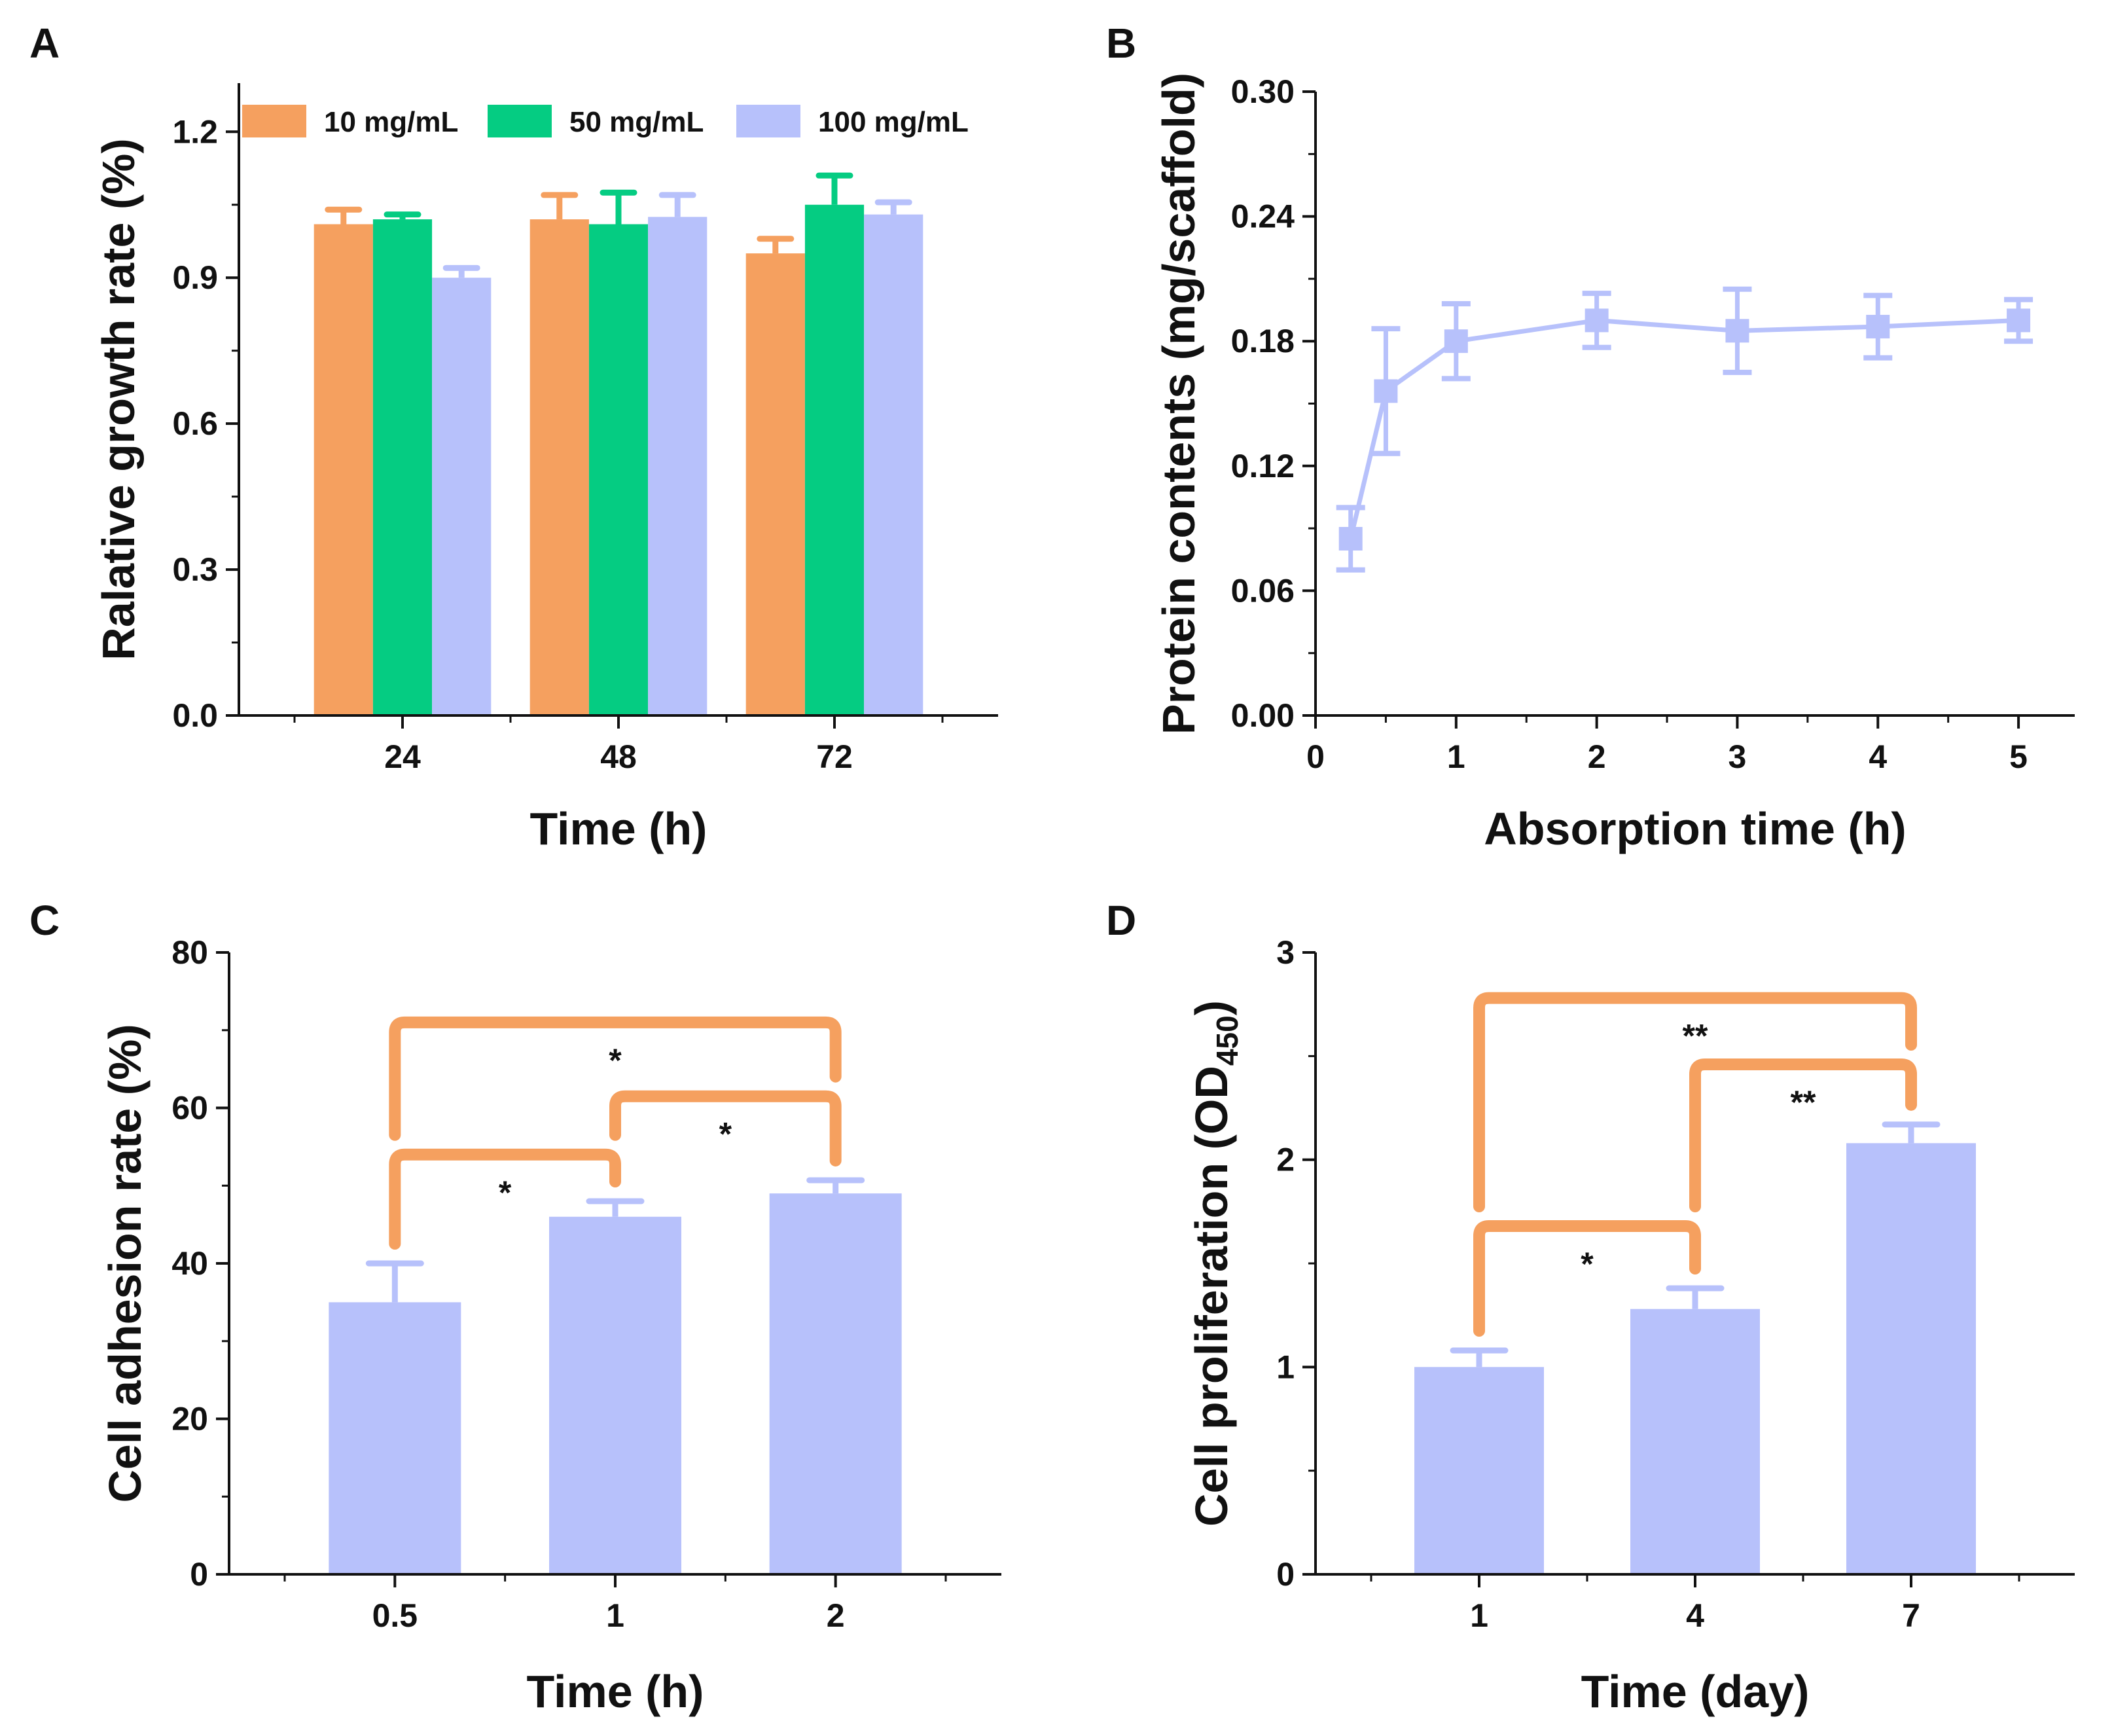 This screenshot has height=1736, width=2114. Describe the element at coordinates (190, 1420) in the screenshot. I see `panel-c-y-tick-label: 20` at that location.